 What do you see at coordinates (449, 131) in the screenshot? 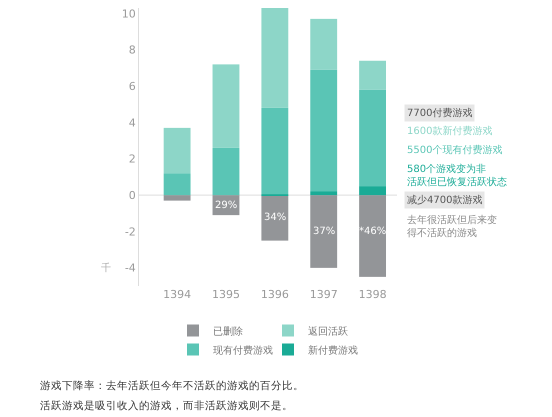
I see `text: 1600款新付费游戏` at bounding box center [449, 131].